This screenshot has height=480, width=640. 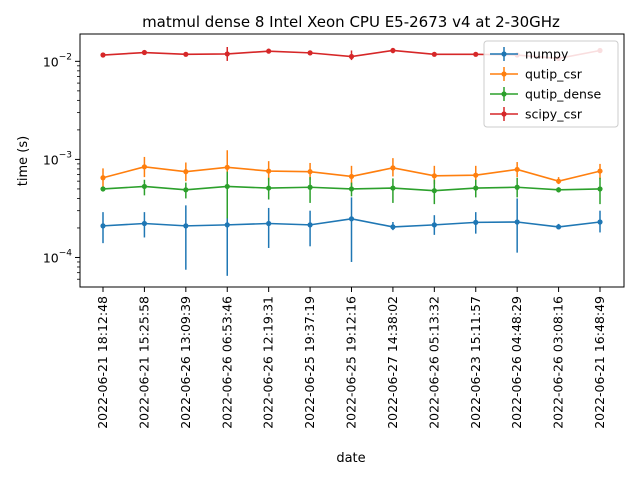 I want to click on x-axis-label: date, so click(x=350, y=458).